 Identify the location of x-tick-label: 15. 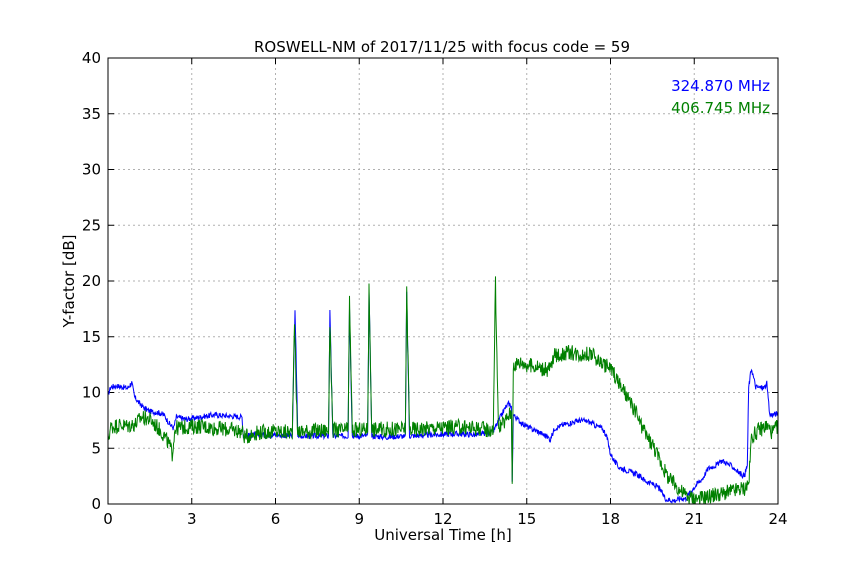
(526, 519).